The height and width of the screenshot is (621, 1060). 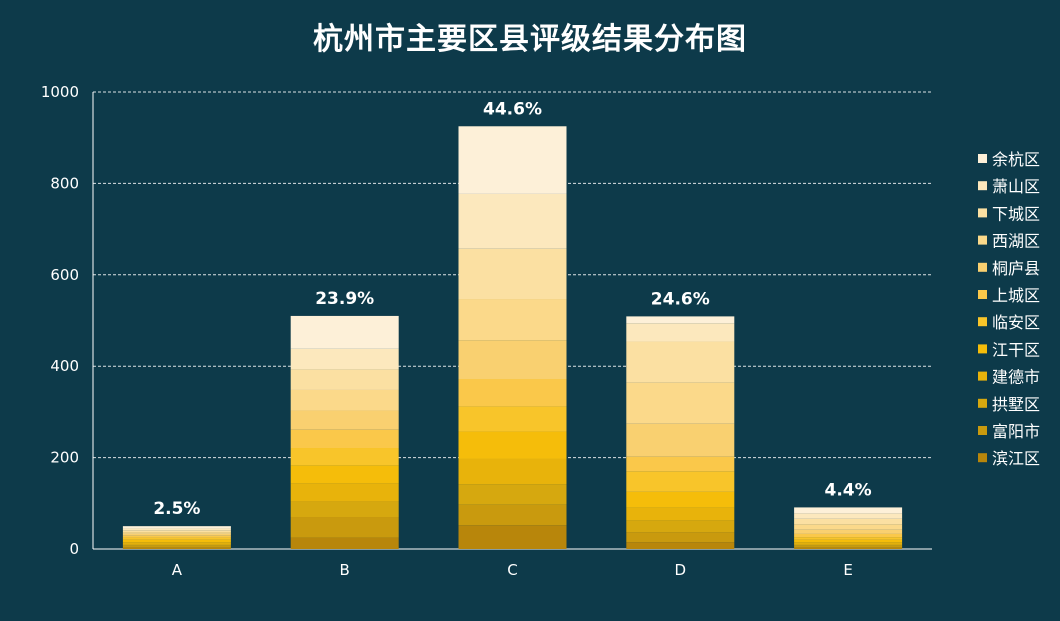 What do you see at coordinates (345, 570) in the screenshot?
I see `x-tick-label-B: B` at bounding box center [345, 570].